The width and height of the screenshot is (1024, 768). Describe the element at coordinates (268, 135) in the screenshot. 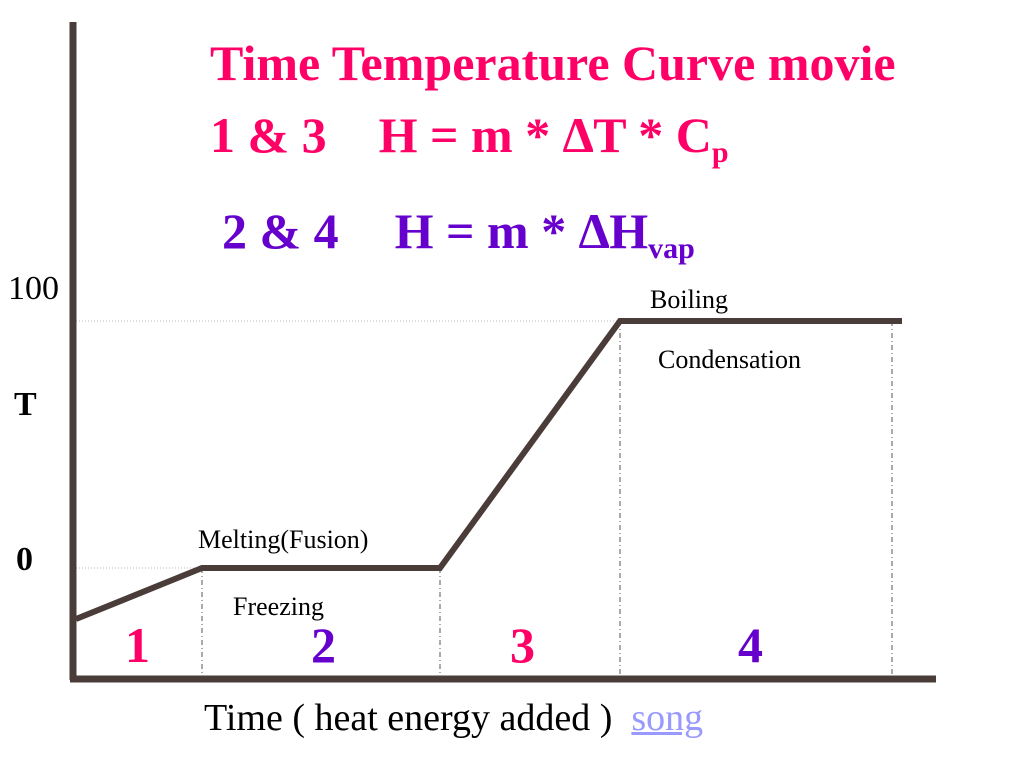

I see `title-line-2-prefix: 1 & 3` at that location.